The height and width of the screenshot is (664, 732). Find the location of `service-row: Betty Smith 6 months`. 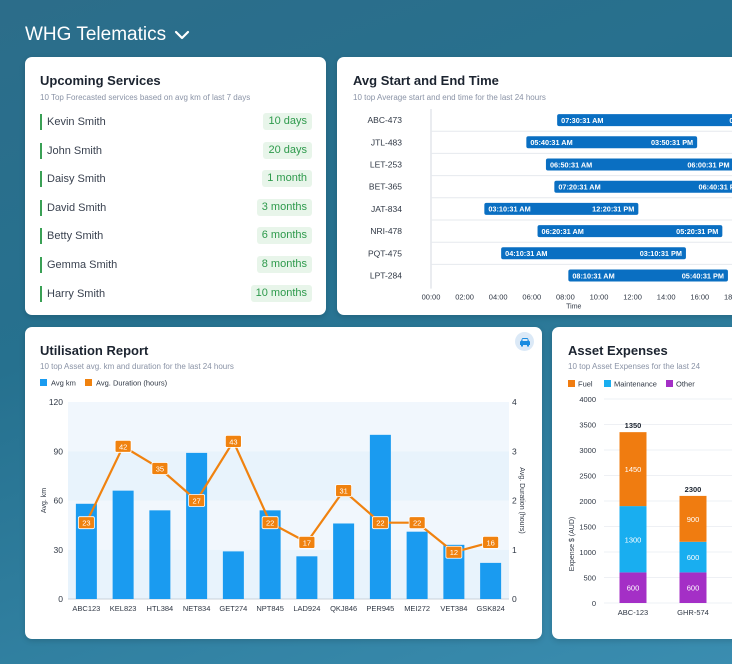

service-row: Betty Smith 6 months is located at coordinates (176, 239).